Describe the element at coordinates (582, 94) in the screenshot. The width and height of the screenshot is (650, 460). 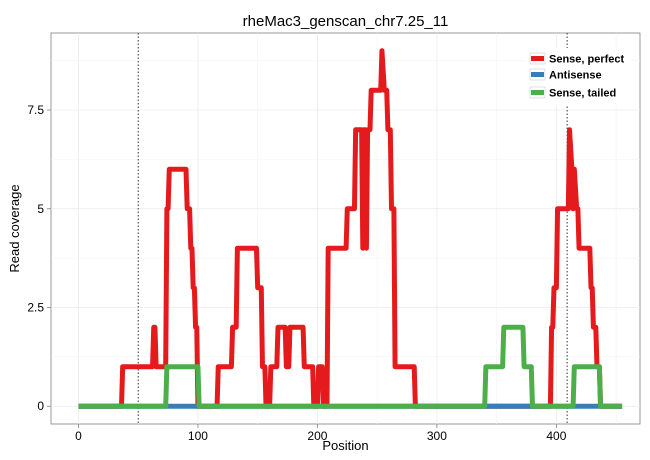
I see `legend-label-sense-tailed: Sense, tailed` at that location.